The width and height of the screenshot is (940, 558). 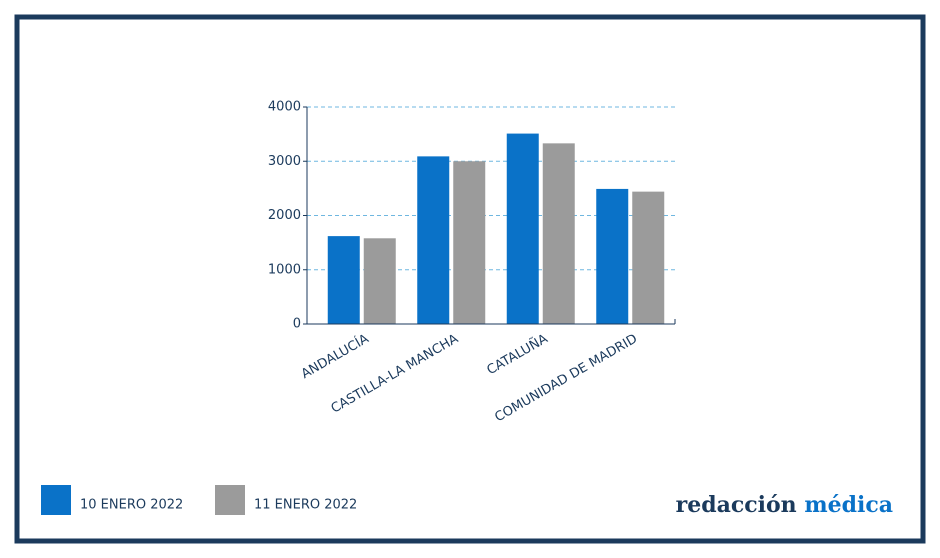 I want to click on logo: redacción médica, so click(x=784, y=505).